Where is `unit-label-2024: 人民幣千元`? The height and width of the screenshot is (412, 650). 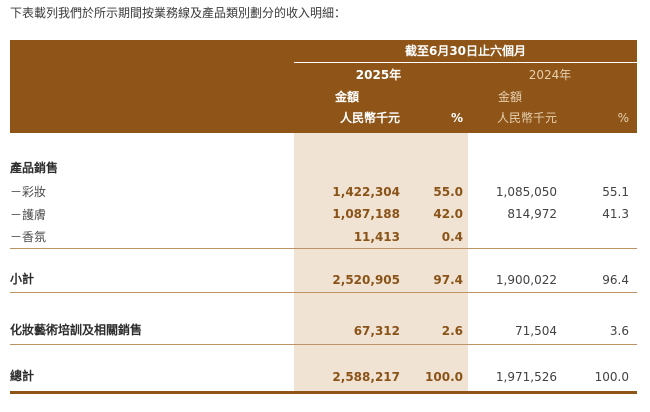
unit-label-2024: 人民幣千元 is located at coordinates (526, 118).